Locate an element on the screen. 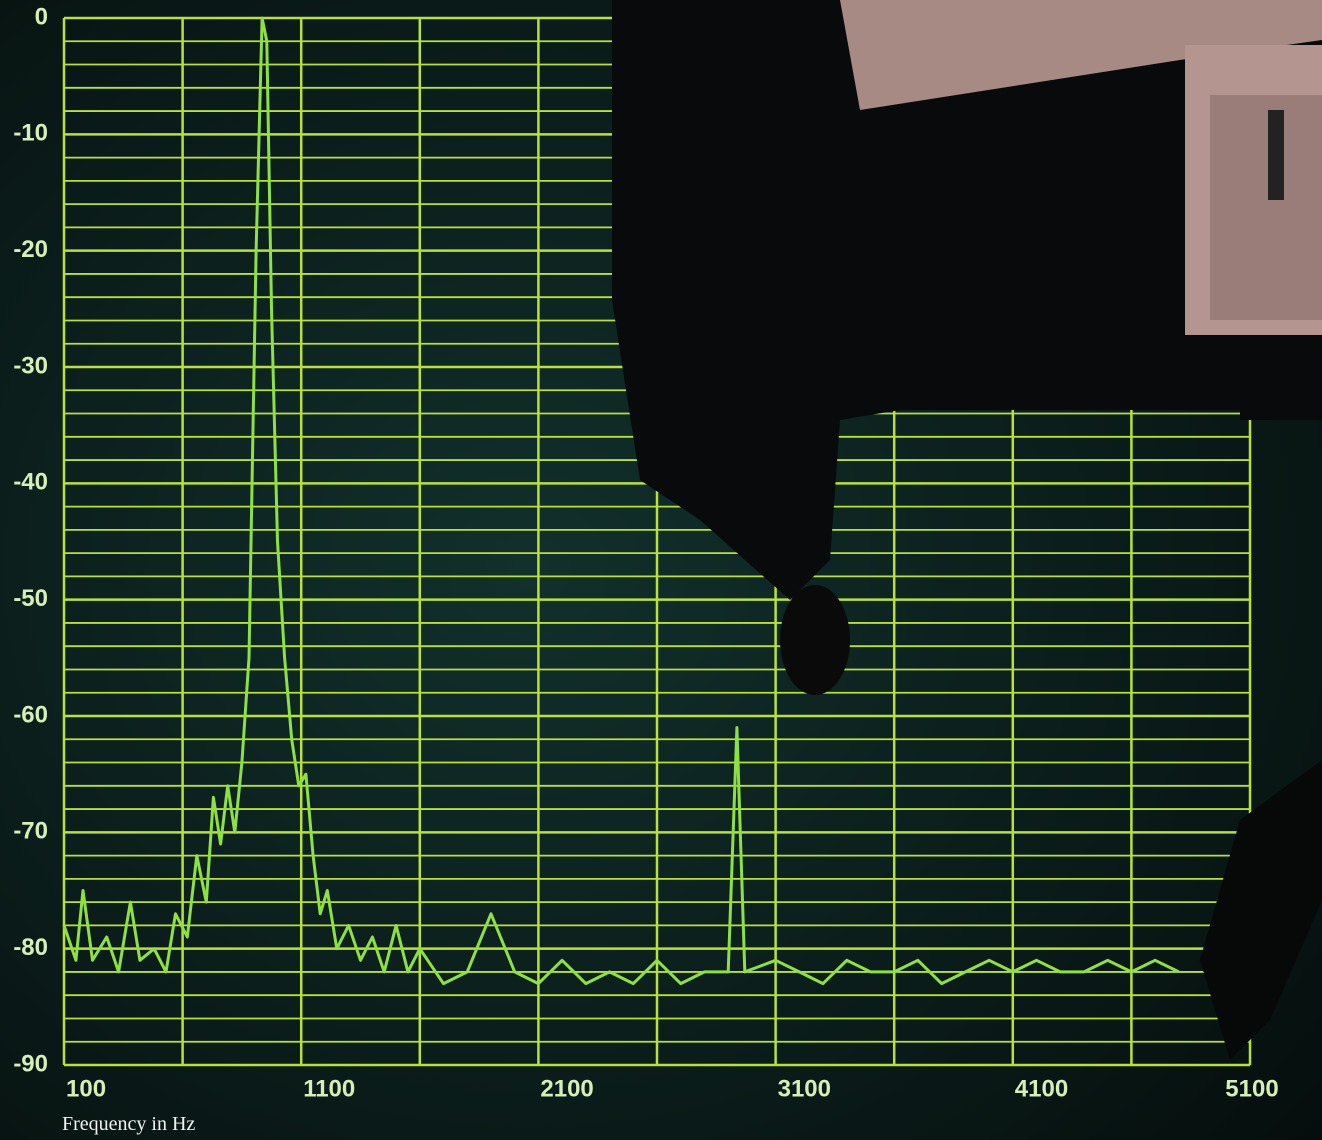 Image resolution: width=1322 pixels, height=1140 pixels. x-tick-label: 3100 is located at coordinates (804, 1088).